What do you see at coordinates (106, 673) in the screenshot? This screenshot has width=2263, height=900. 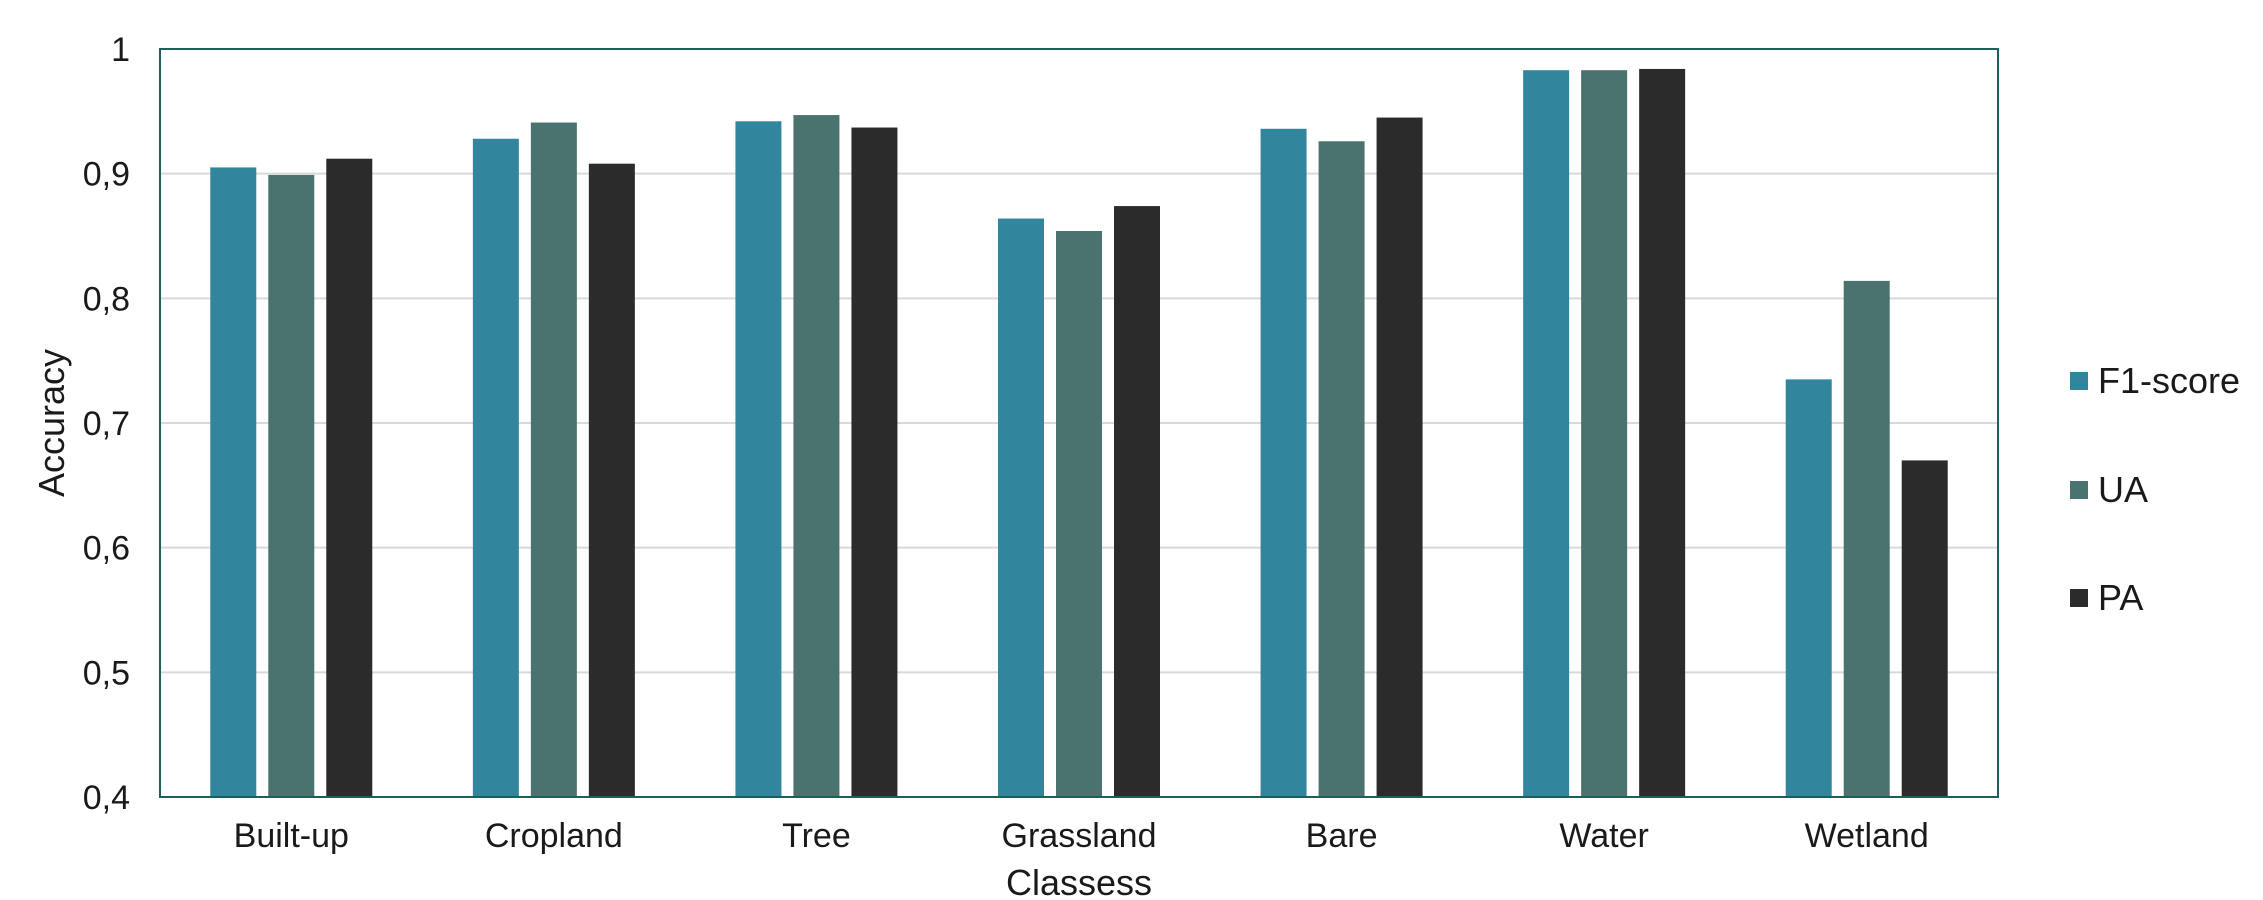 I see `y-tick-label: 0,5` at bounding box center [106, 673].